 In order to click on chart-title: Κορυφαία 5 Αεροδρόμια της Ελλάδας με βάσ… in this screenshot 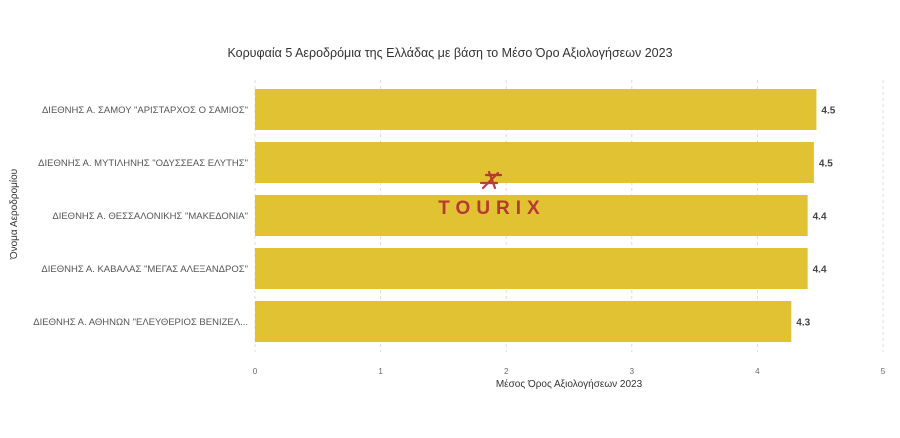, I will do `click(449, 53)`.